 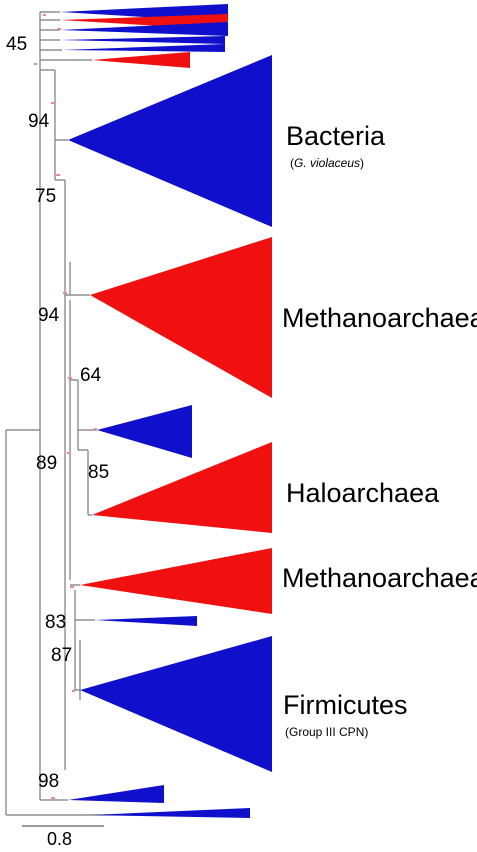 I want to click on clade-sublabel-firmicutes: (Group III CPN), so click(x=327, y=732).